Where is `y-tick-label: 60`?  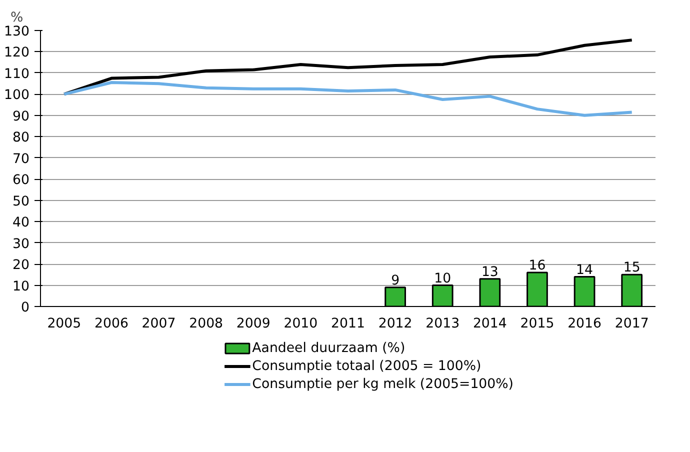
y-tick-label: 60 is located at coordinates (21, 180).